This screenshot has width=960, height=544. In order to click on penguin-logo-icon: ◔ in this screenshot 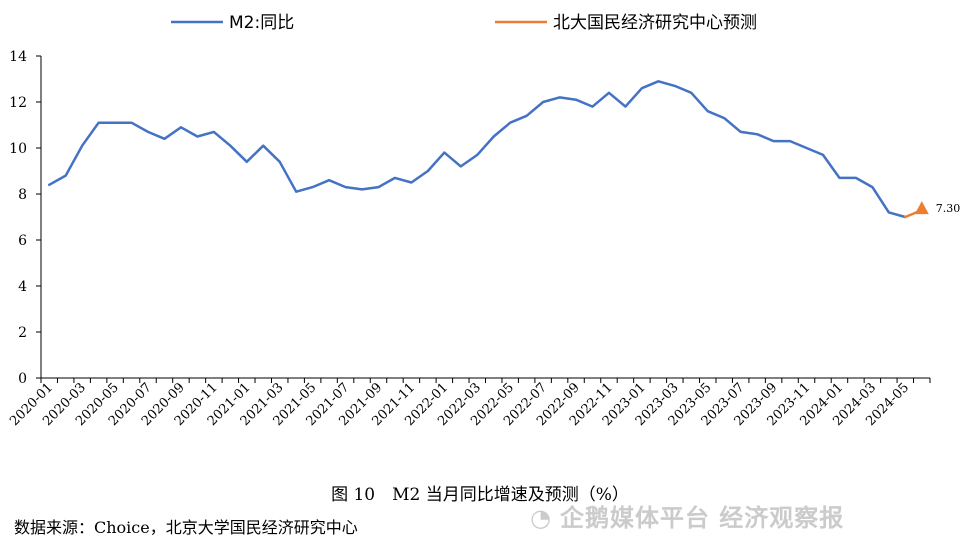, I will do `click(541, 518)`.